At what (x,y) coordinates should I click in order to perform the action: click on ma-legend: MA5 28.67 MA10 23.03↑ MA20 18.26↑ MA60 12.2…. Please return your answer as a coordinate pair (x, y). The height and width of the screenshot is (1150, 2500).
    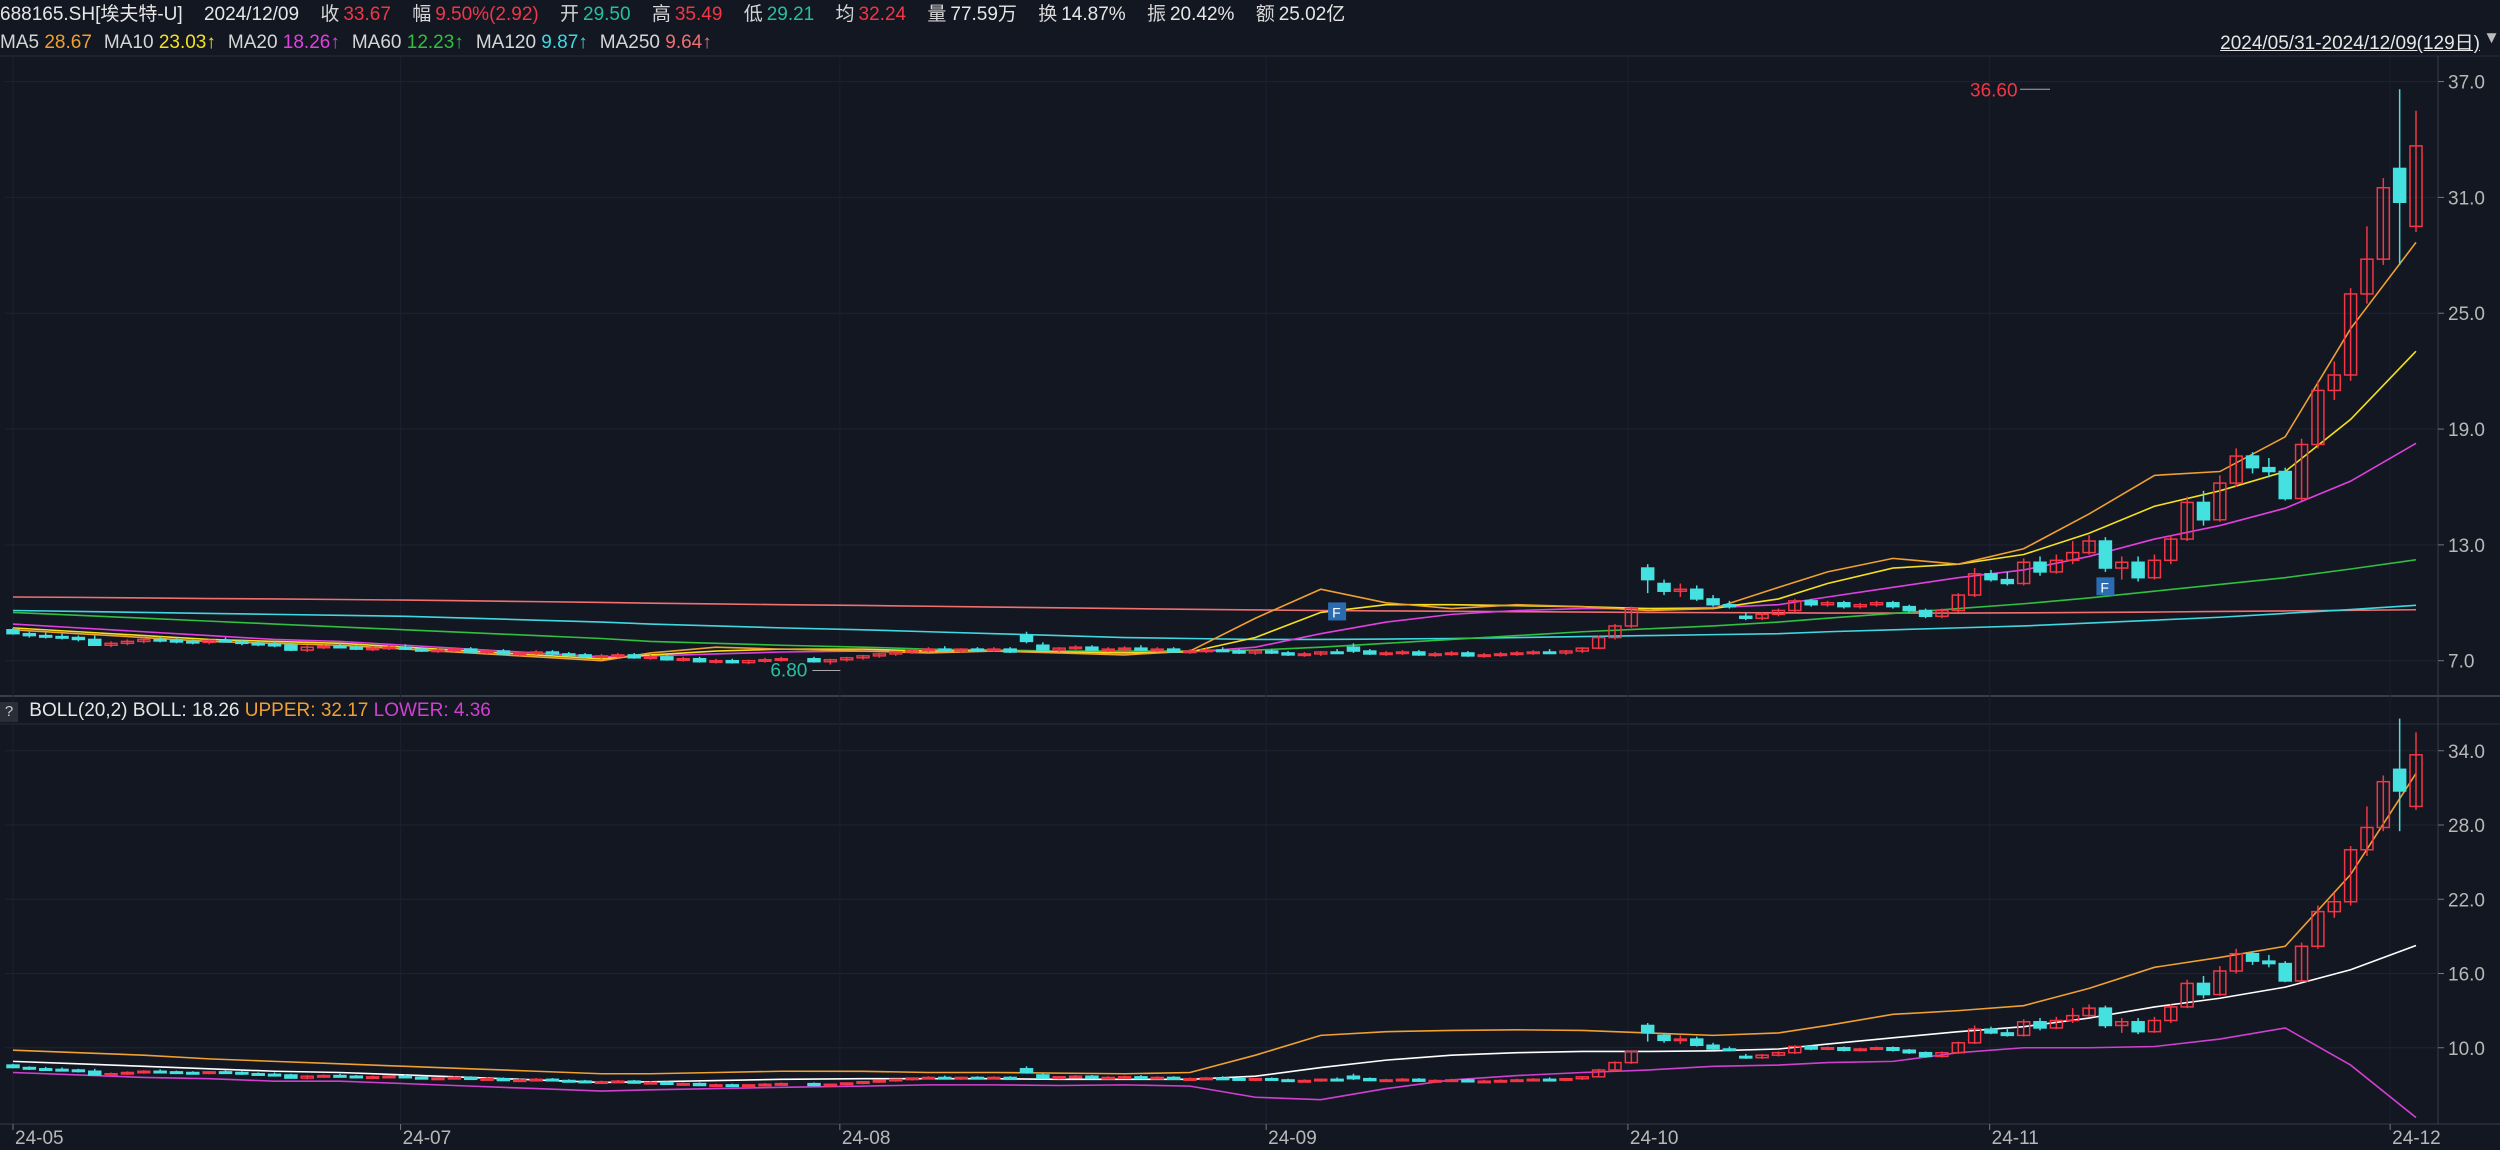
    Looking at the image, I should click on (362, 42).